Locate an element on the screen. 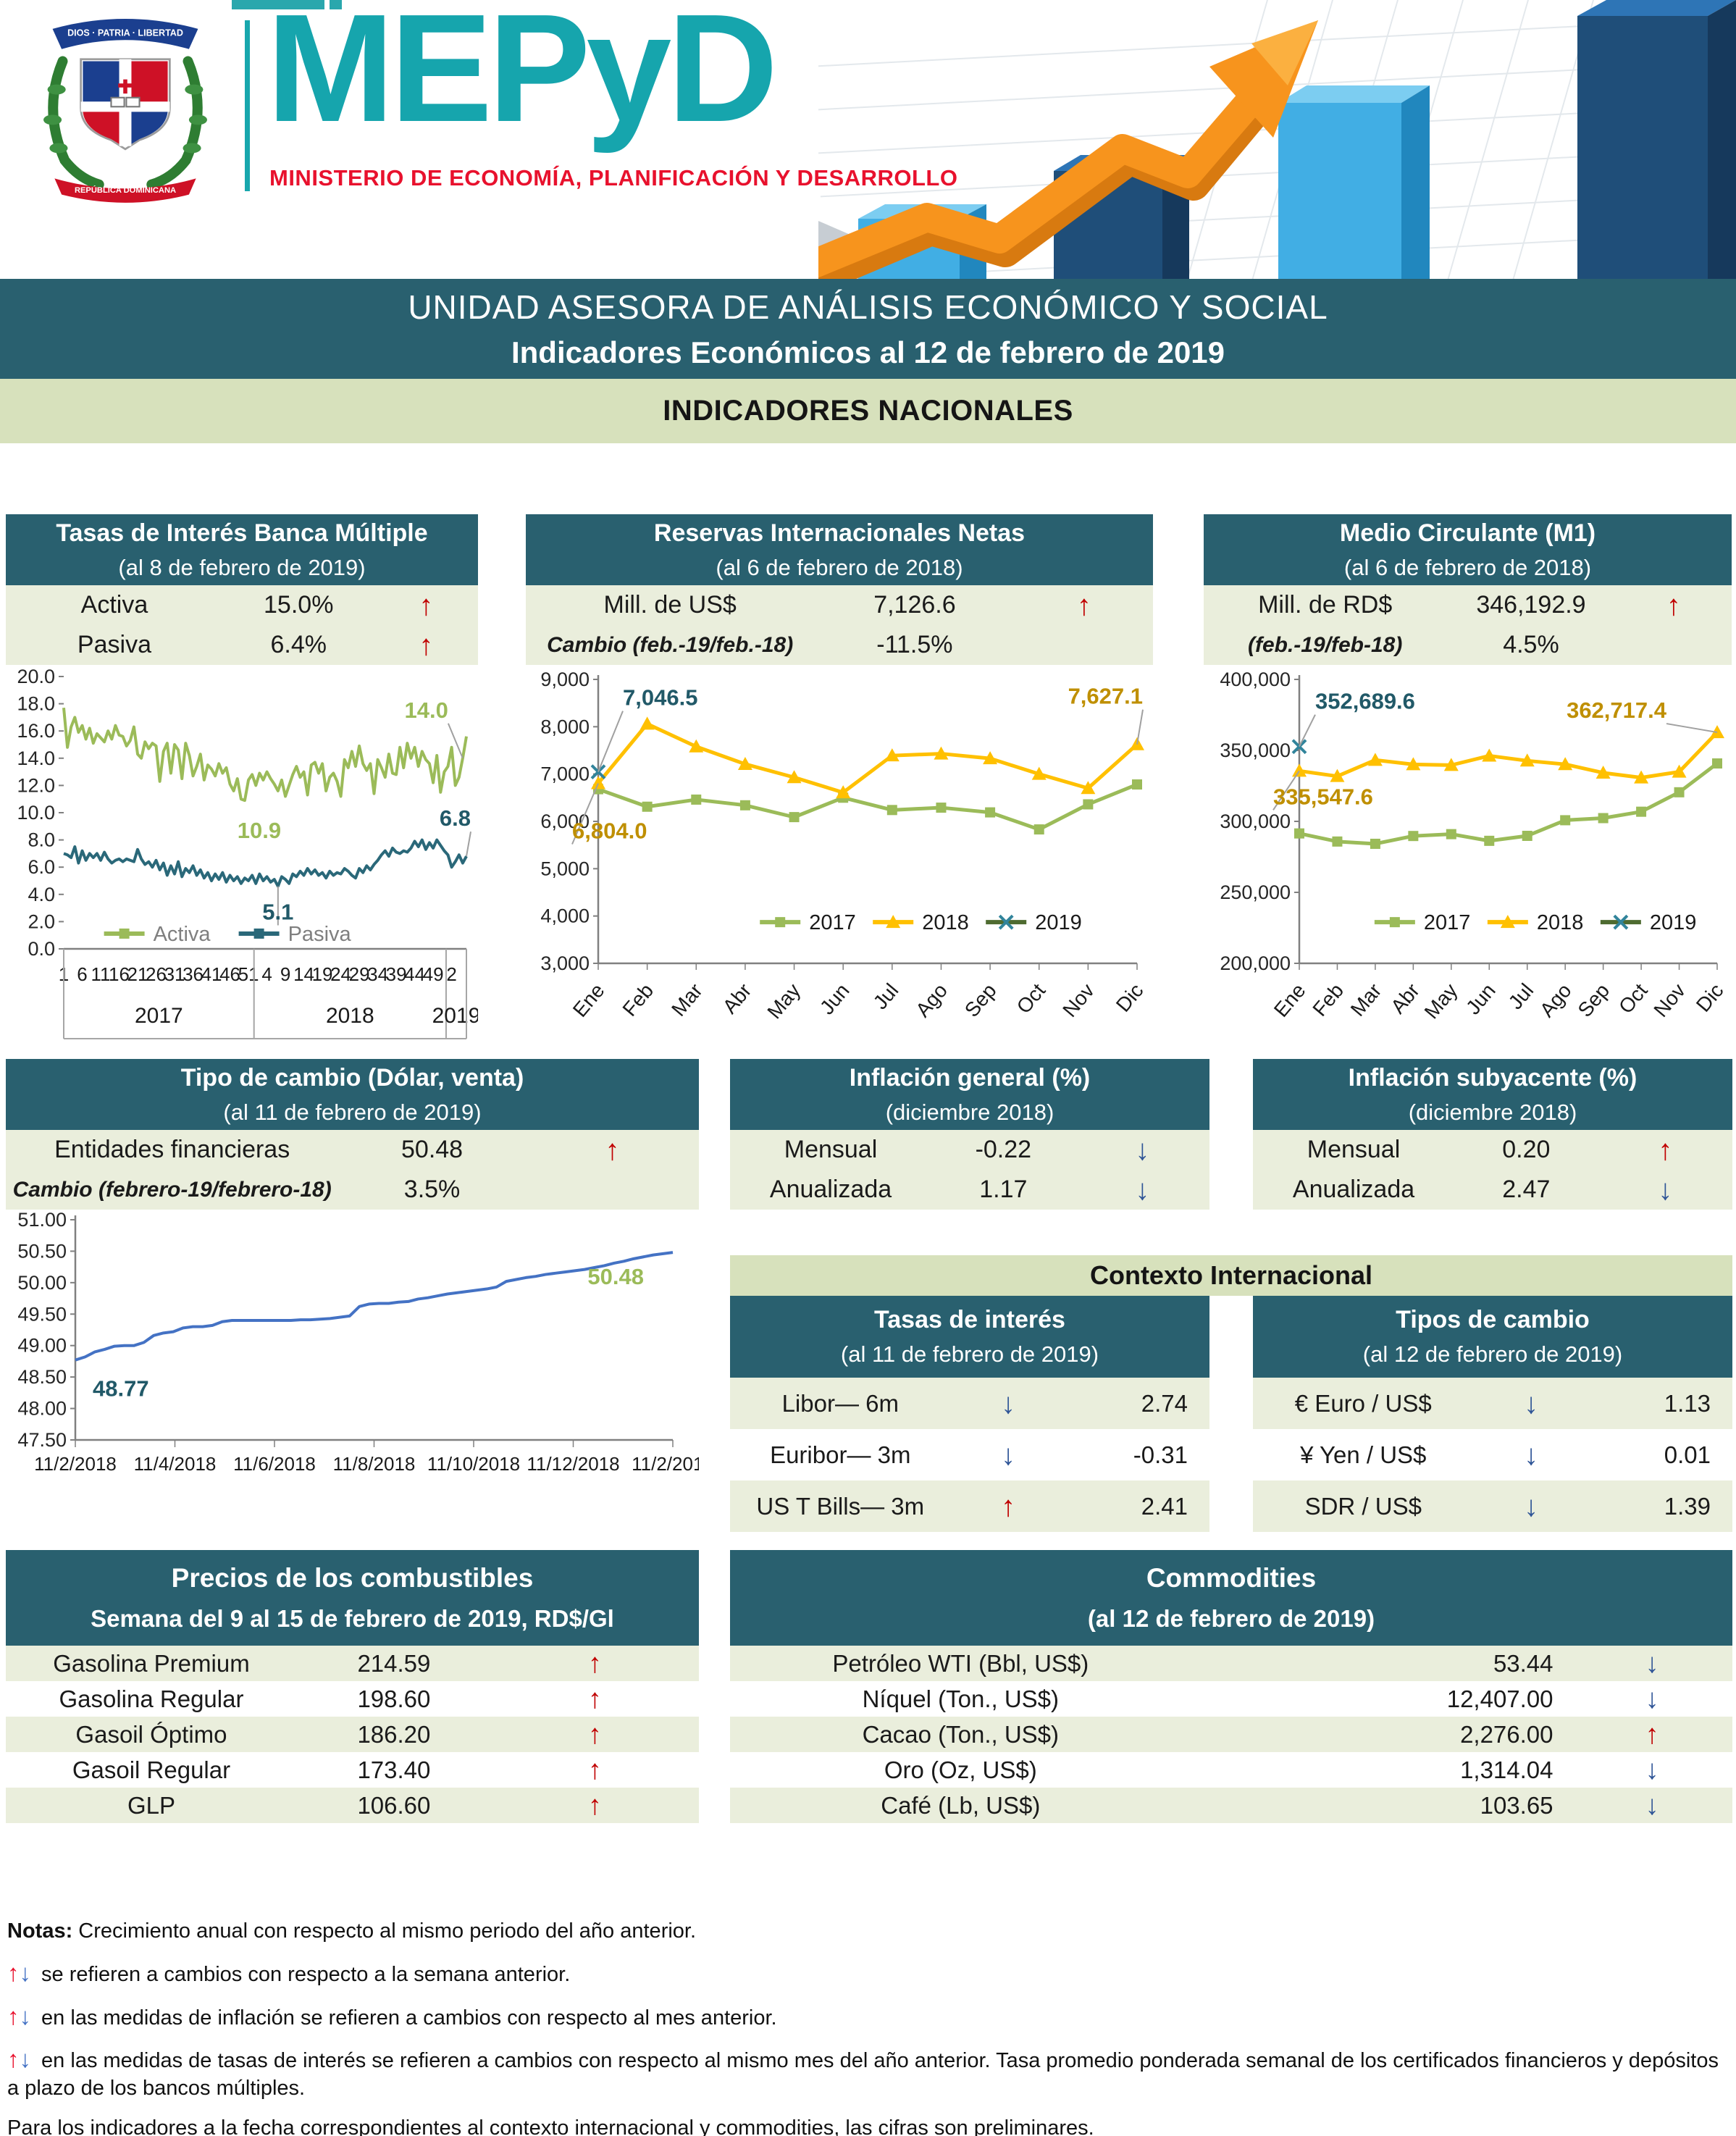 The height and width of the screenshot is (2136, 1736). ribbon-text: REPÚBLICA DOMINICANA is located at coordinates (126, 190).